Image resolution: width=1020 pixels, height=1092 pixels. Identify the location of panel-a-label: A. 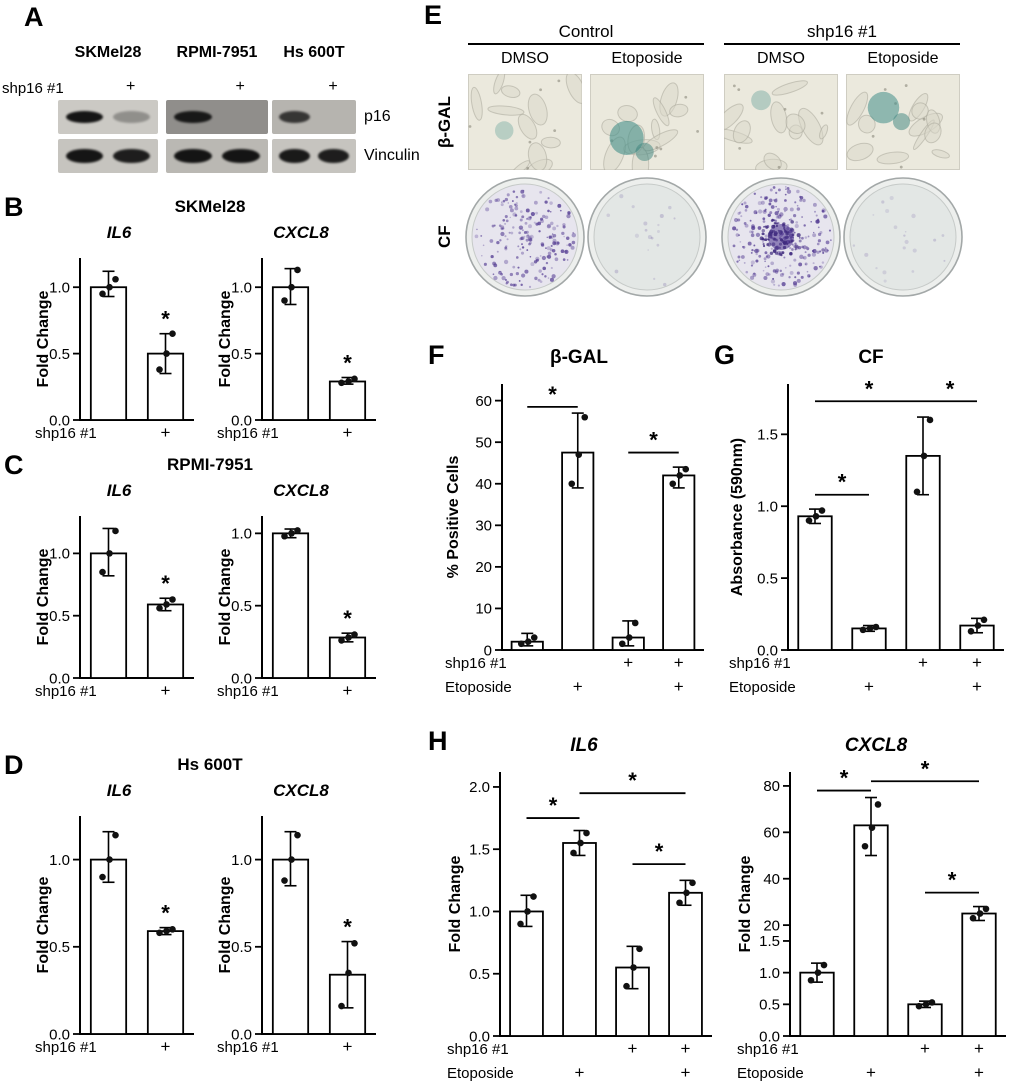
(34, 17).